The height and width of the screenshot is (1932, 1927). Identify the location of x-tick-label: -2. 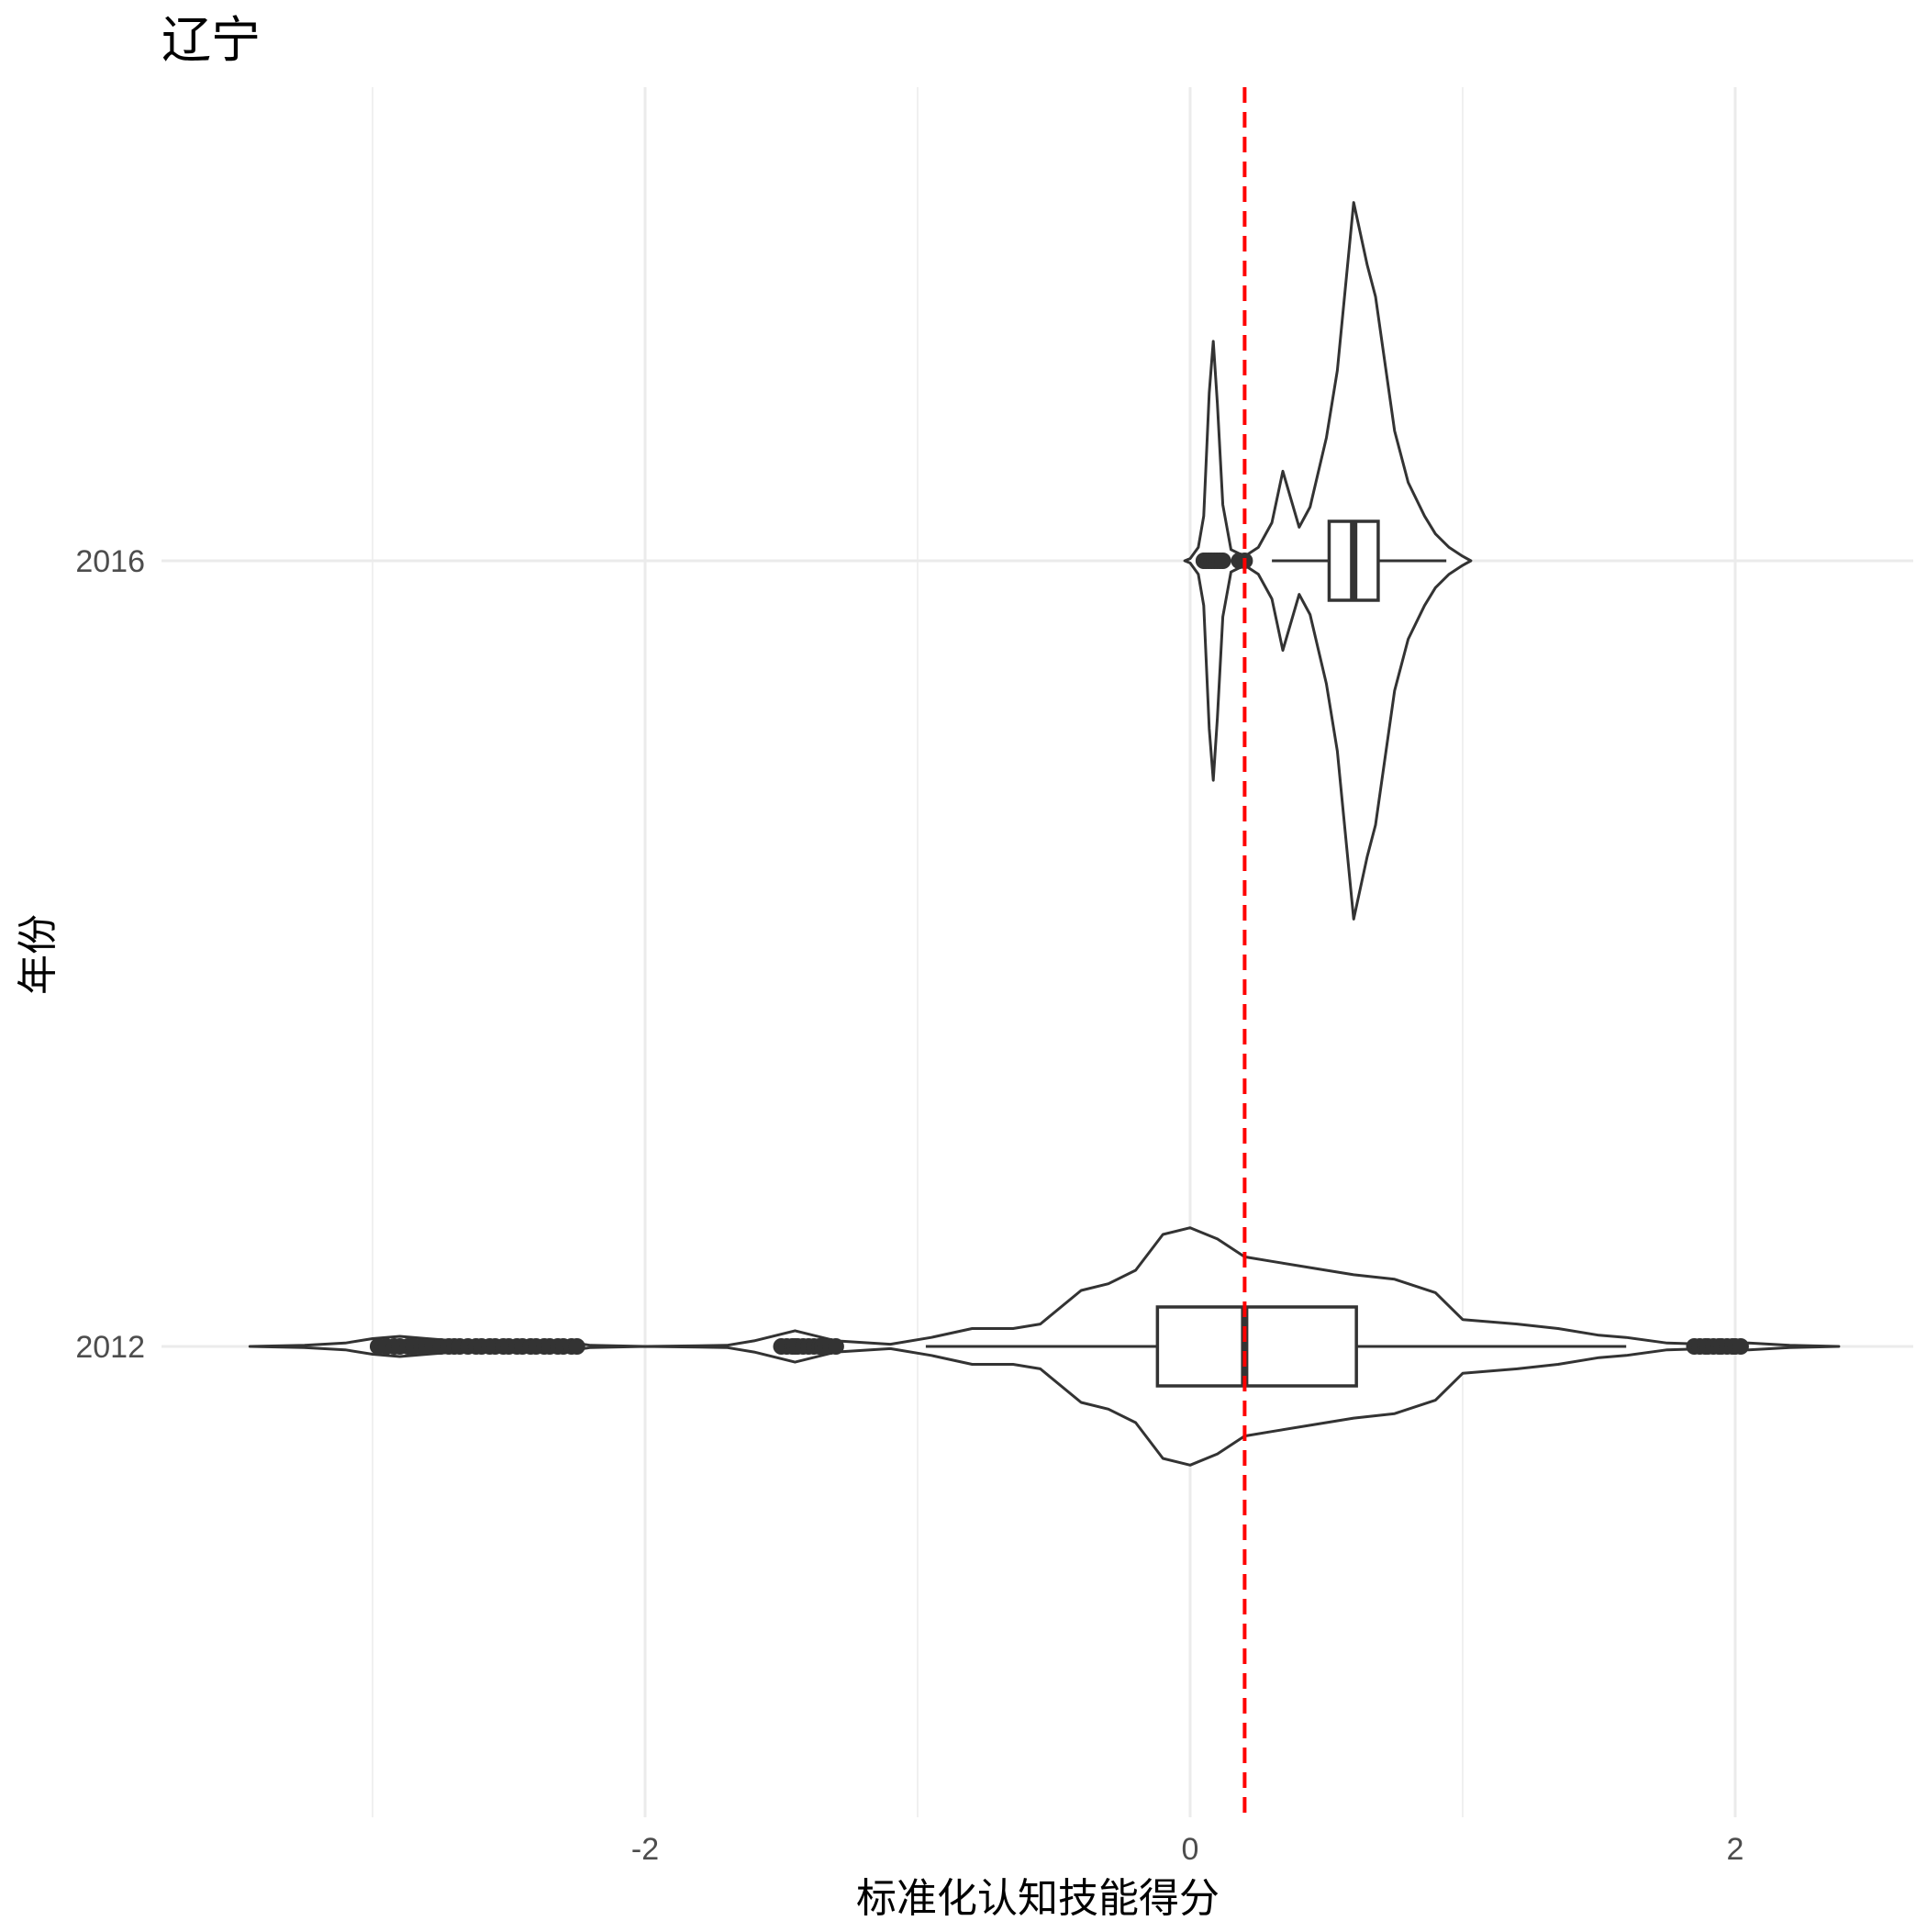
(645, 1849).